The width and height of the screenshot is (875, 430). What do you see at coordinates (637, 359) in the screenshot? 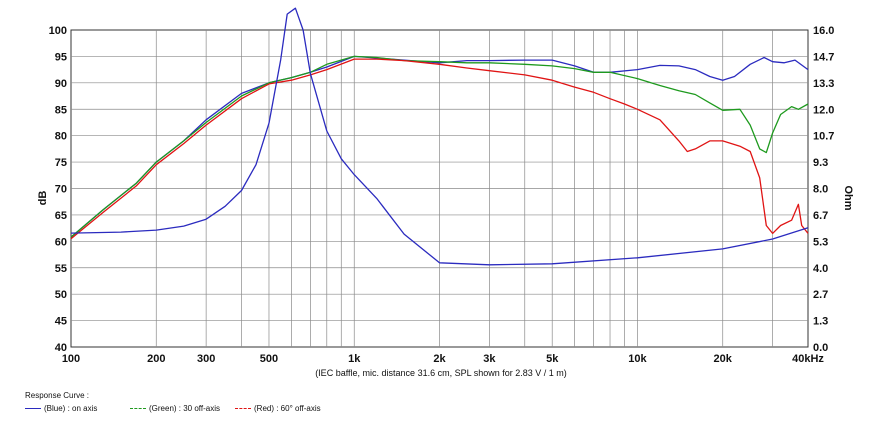
I see `x-tick-label: 10k` at bounding box center [637, 359].